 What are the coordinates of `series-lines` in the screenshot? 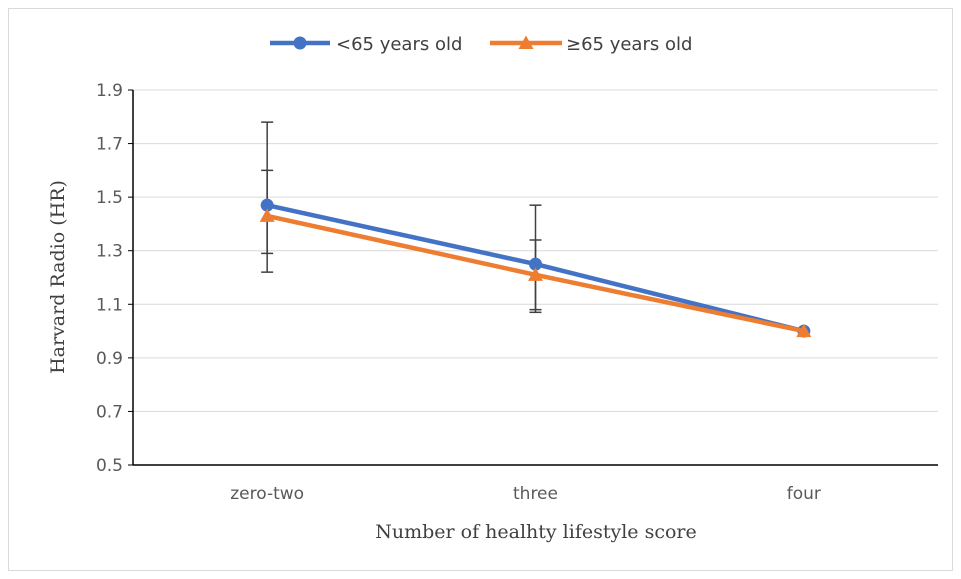 It's located at (535, 268).